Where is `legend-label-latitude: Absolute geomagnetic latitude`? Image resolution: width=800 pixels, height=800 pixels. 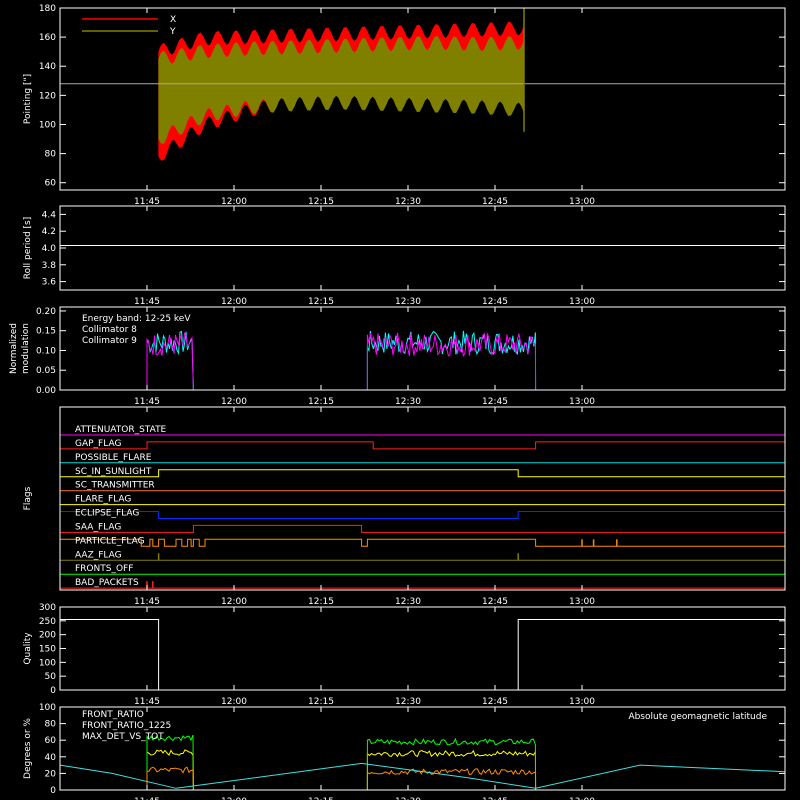 legend-label-latitude: Absolute geomagnetic latitude is located at coordinates (697, 717).